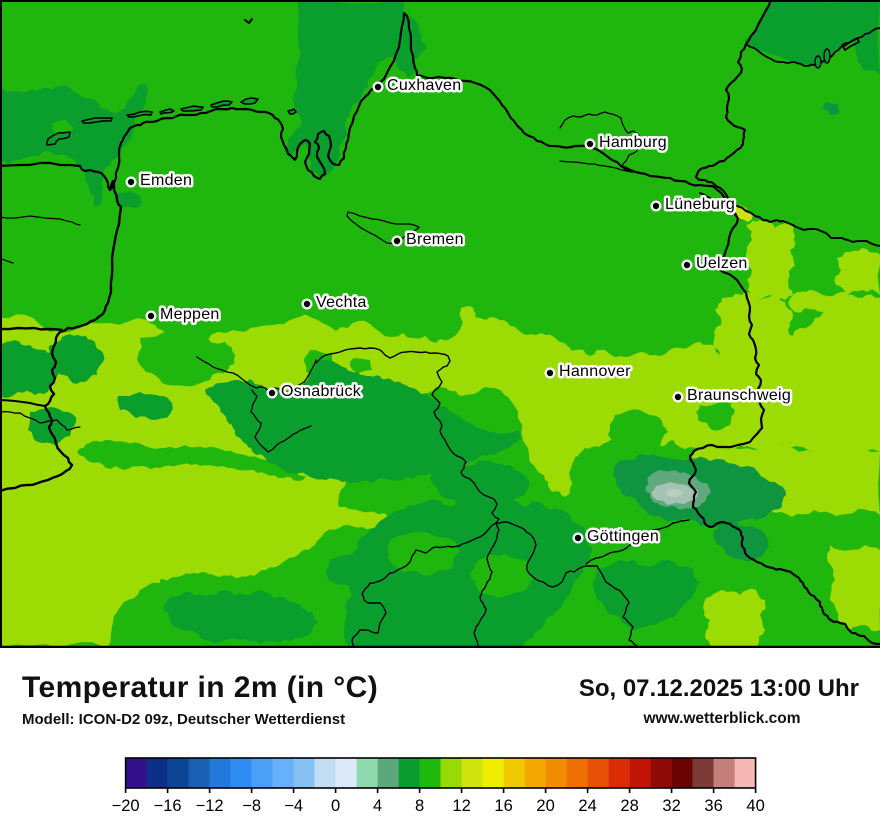 This screenshot has width=880, height=830. What do you see at coordinates (721, 718) in the screenshot?
I see `svg-text: www.wetterblick.com` at bounding box center [721, 718].